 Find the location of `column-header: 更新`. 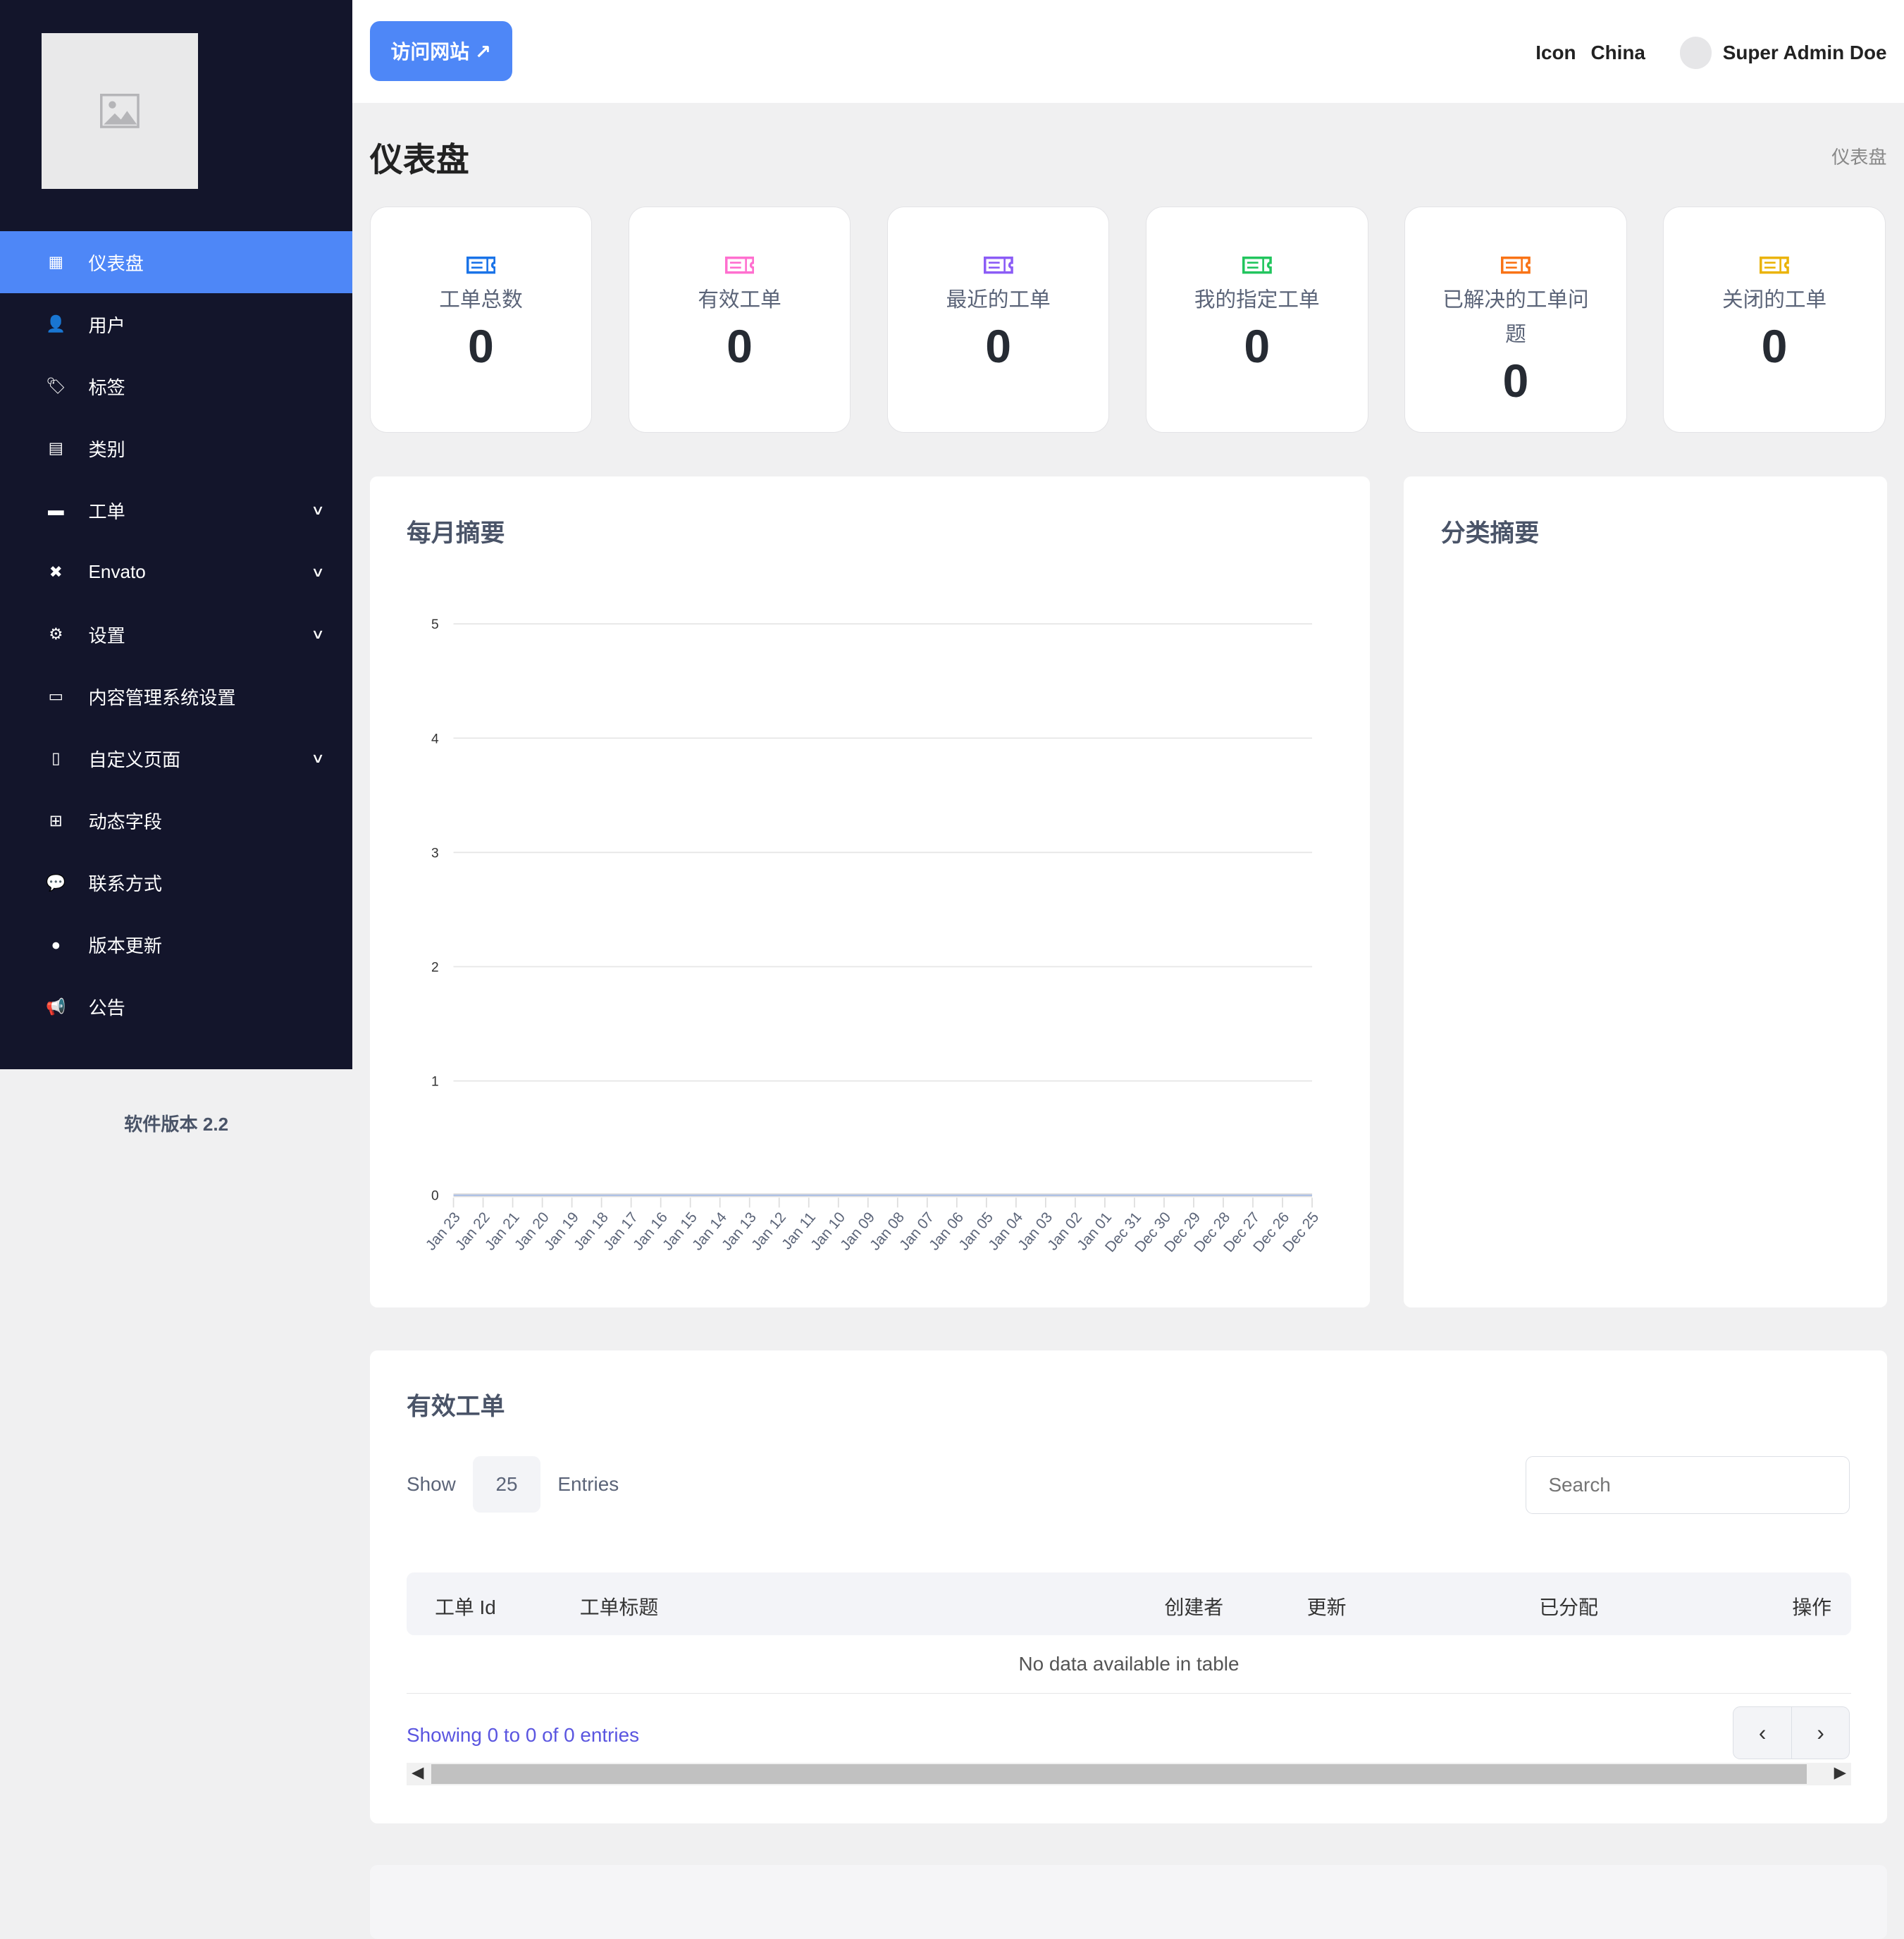

column-header: 更新 is located at coordinates (1326, 1607).